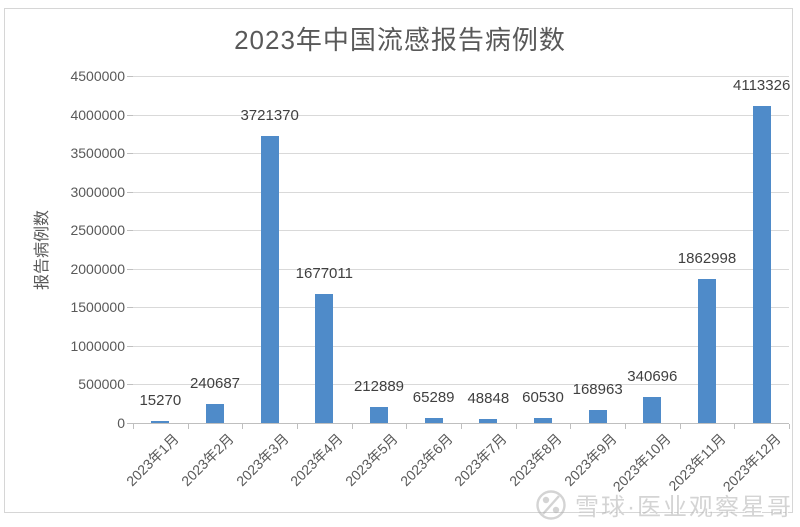  What do you see at coordinates (379, 386) in the screenshot?
I see `data-label-month-5: 212889` at bounding box center [379, 386].